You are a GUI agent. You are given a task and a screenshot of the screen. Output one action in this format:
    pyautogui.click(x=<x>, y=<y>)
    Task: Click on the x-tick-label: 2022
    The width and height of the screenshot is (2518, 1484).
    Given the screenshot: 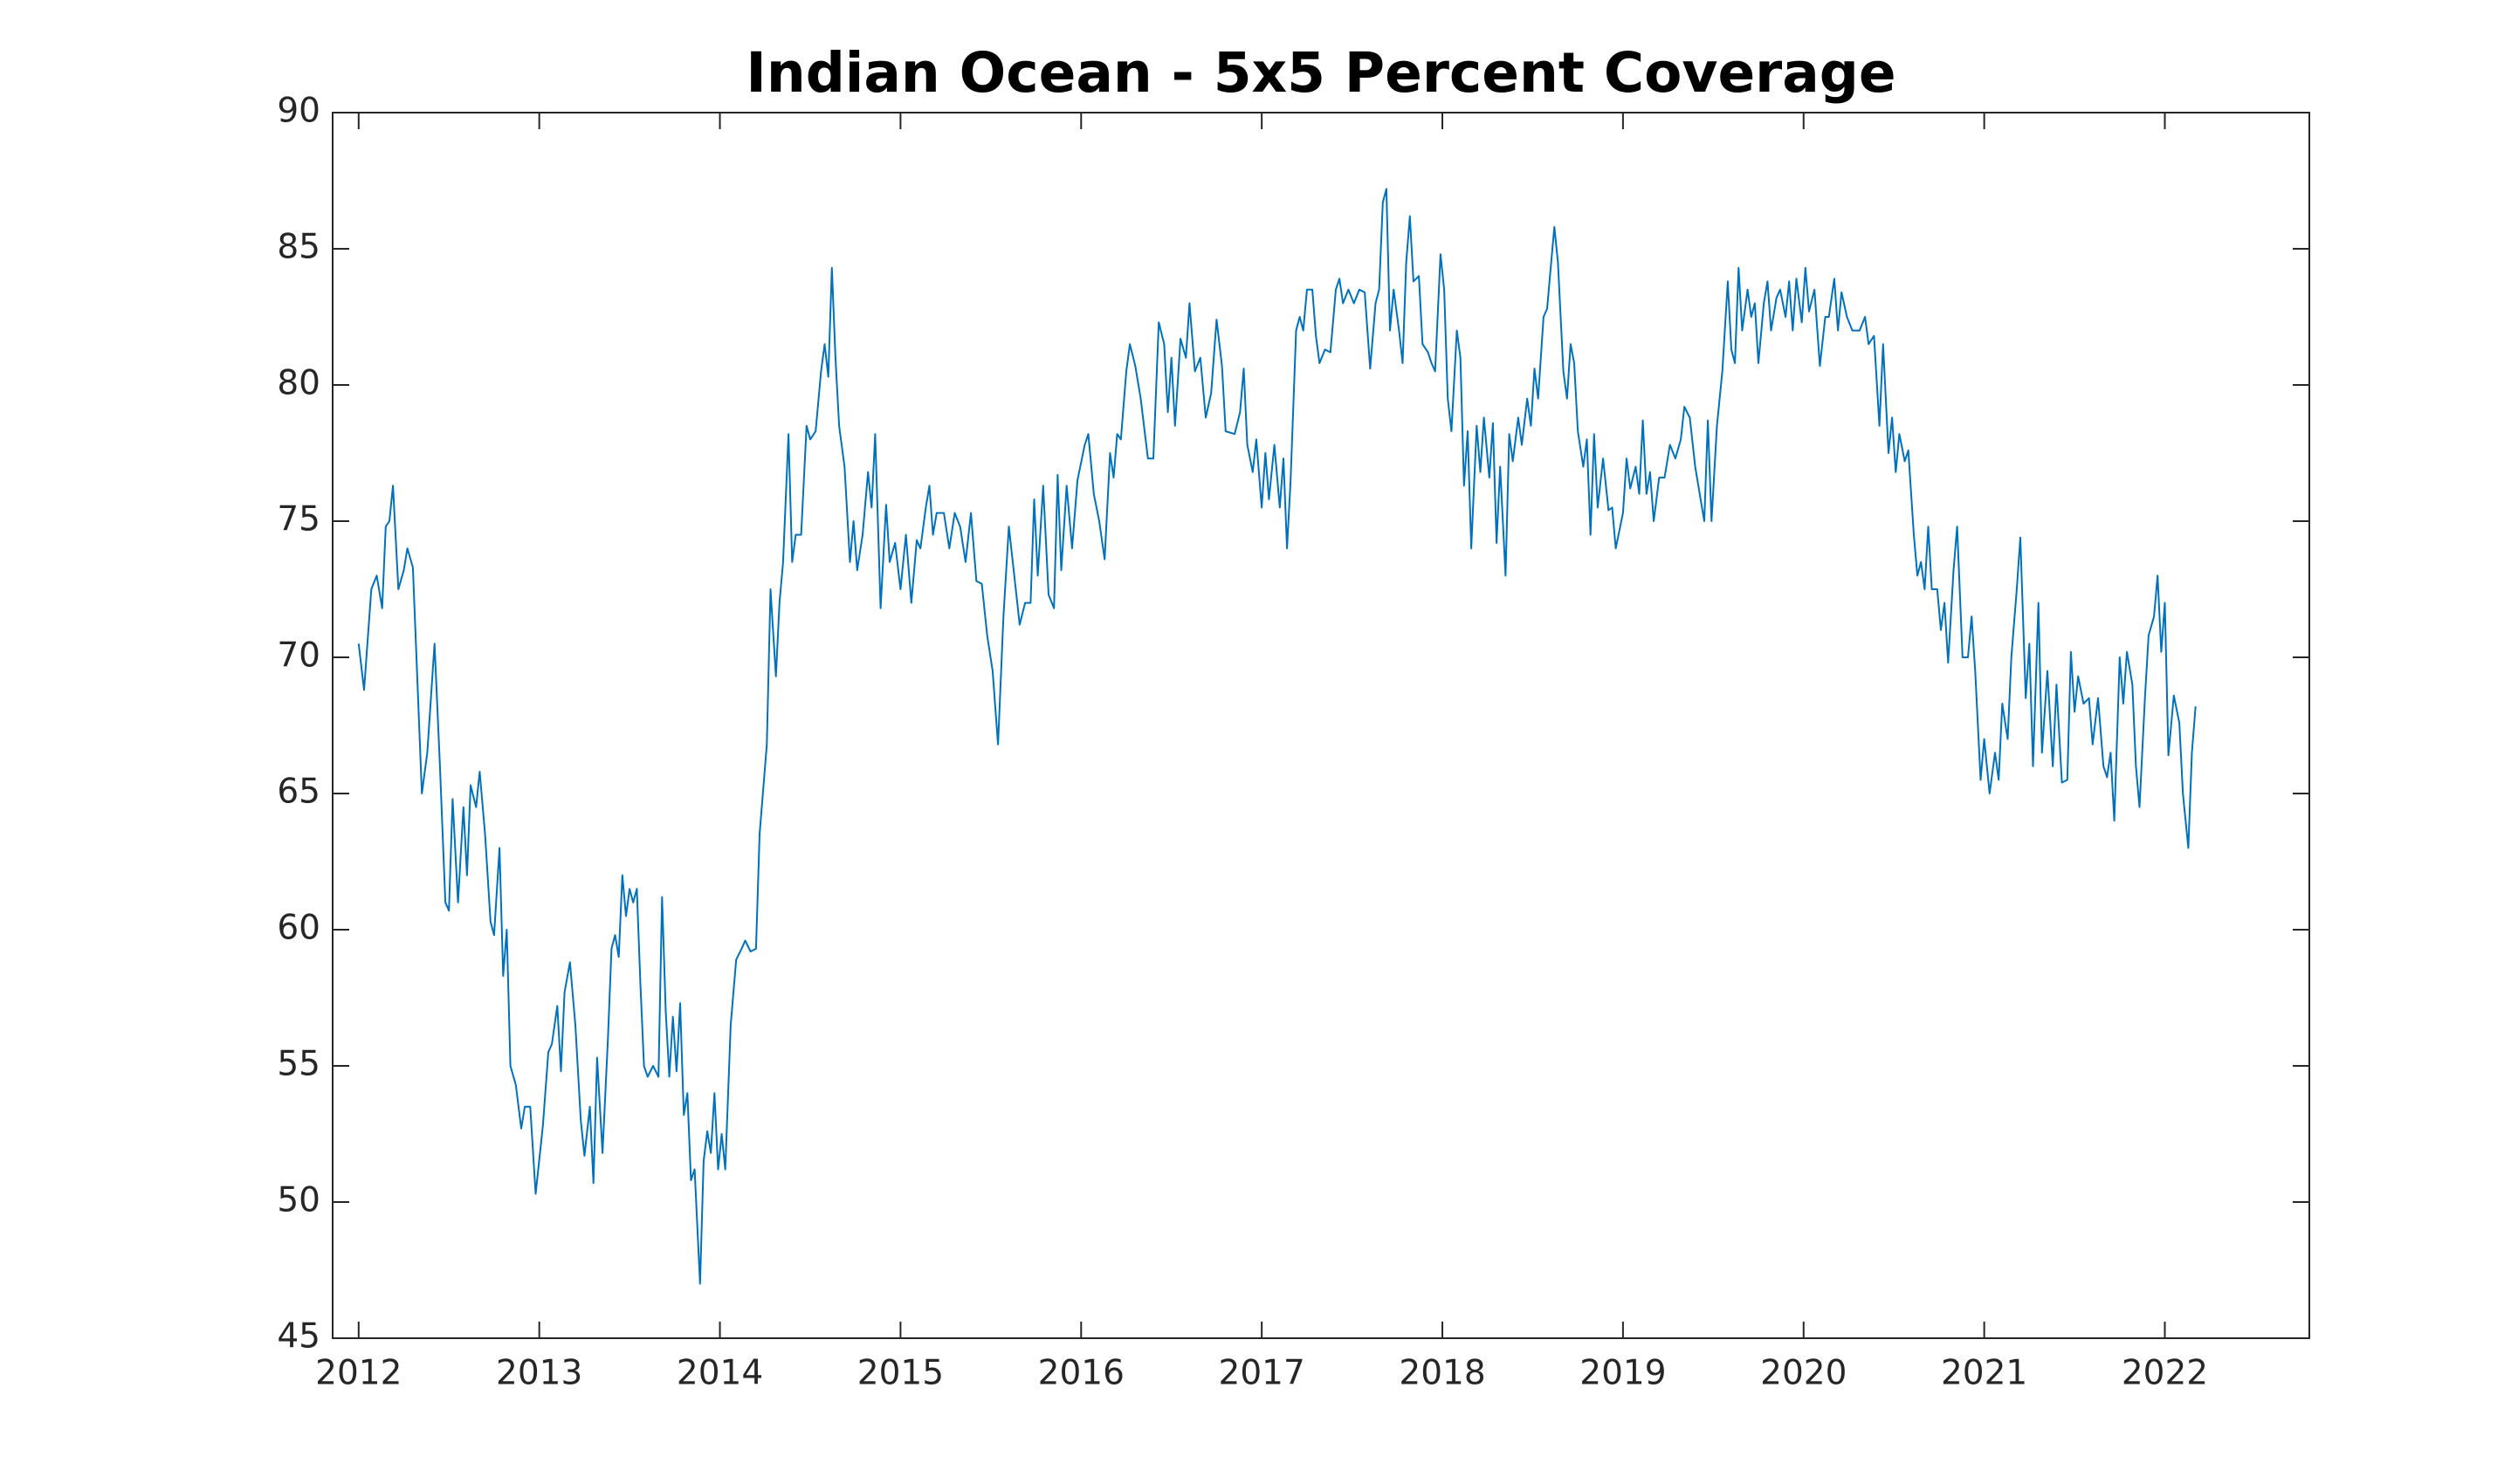 What is the action you would take?
    pyautogui.click(x=2165, y=1373)
    